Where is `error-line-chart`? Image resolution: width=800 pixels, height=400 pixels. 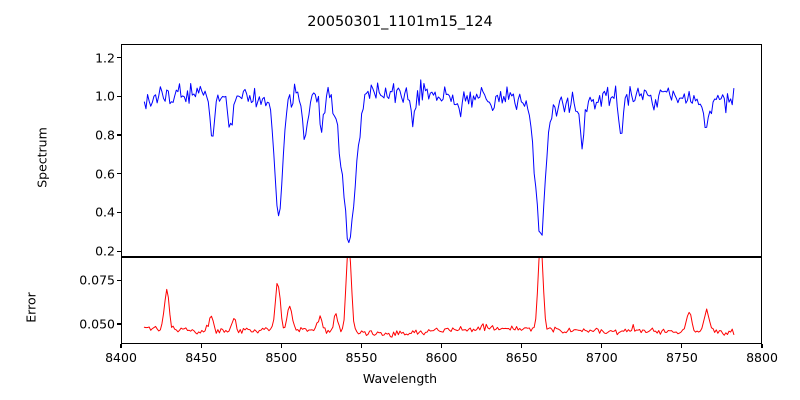
error-line-chart is located at coordinates (439, 298).